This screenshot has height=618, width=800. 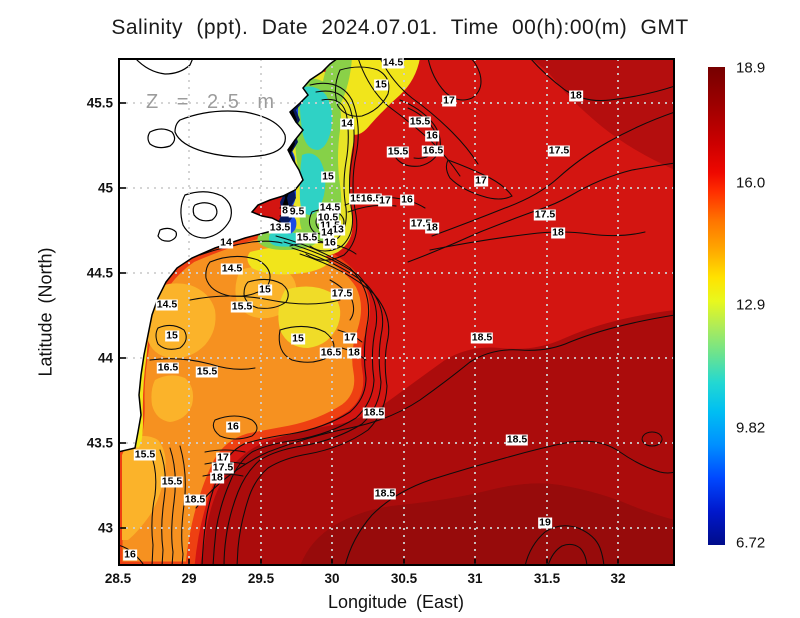 What do you see at coordinates (716, 306) in the screenshot?
I see `colorbar` at bounding box center [716, 306].